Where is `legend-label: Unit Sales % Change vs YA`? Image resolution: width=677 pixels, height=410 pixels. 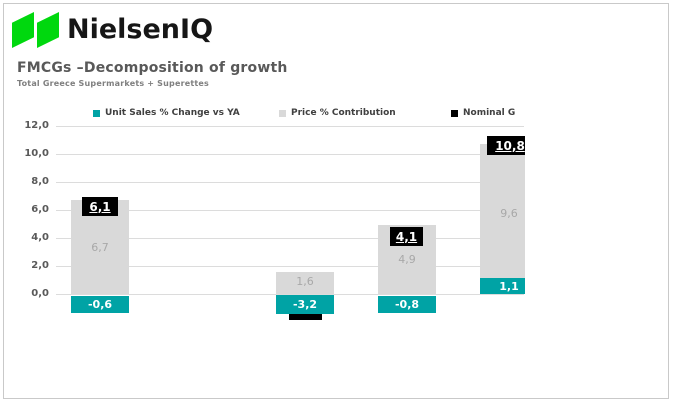 legend-label: Unit Sales % Change vs YA is located at coordinates (172, 113).